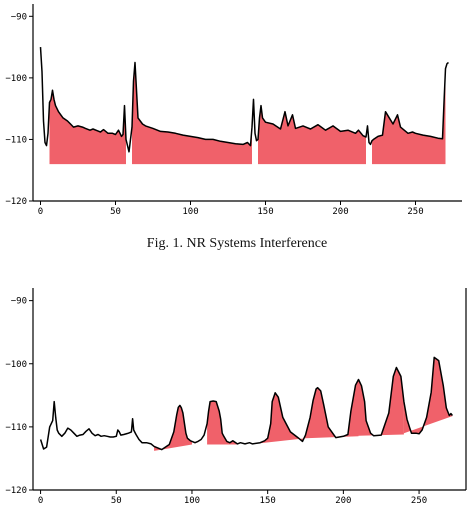 The width and height of the screenshot is (474, 509). Describe the element at coordinates (237, 243) in the screenshot. I see `figure-caption: Fig. 1. NR Systems Interference` at that location.